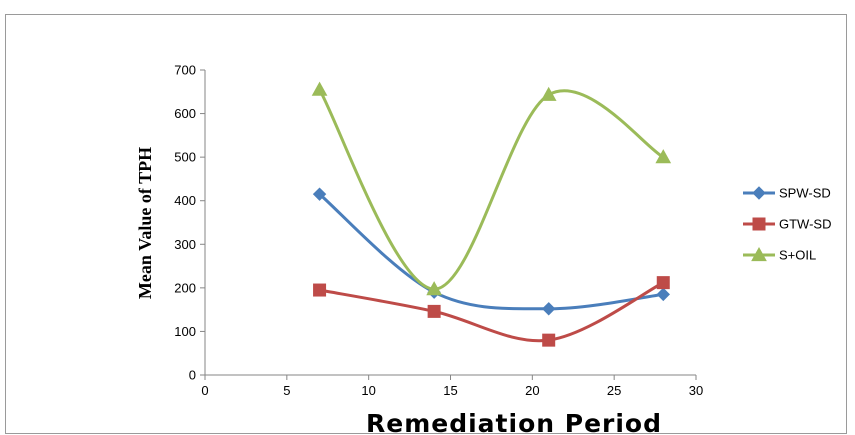 This screenshot has width=855, height=435. Describe the element at coordinates (805, 224) in the screenshot. I see `legend-label-gtw-sd: GTW-SD` at that location.